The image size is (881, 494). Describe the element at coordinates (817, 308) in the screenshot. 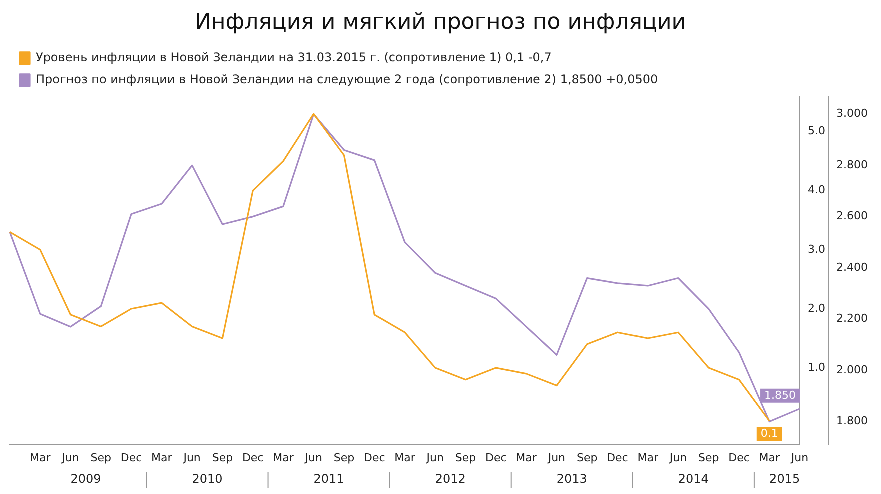

I see `y-tick-label: 2.0` at that location.